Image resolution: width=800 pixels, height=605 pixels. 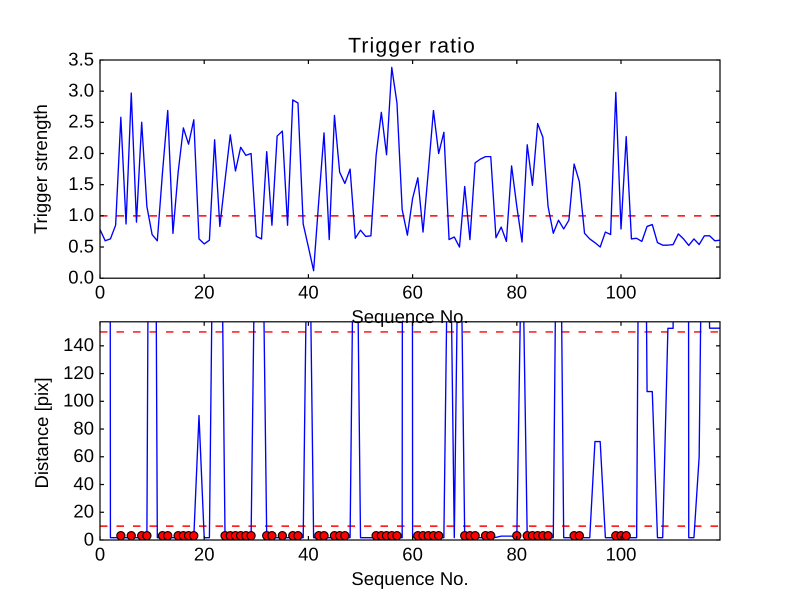 I want to click on svg-text: 140, so click(x=78, y=344).